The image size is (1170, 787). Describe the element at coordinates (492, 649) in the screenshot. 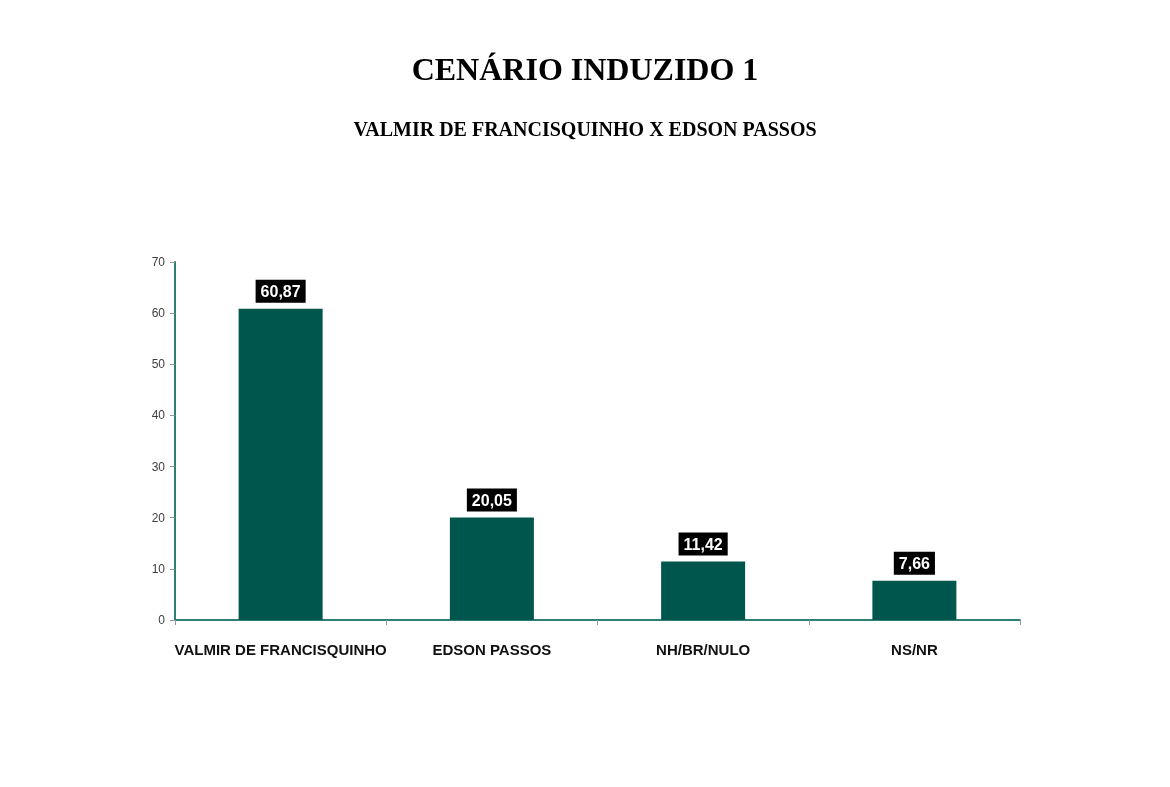

I see `x-tick-label: EDSON PASSOS` at that location.